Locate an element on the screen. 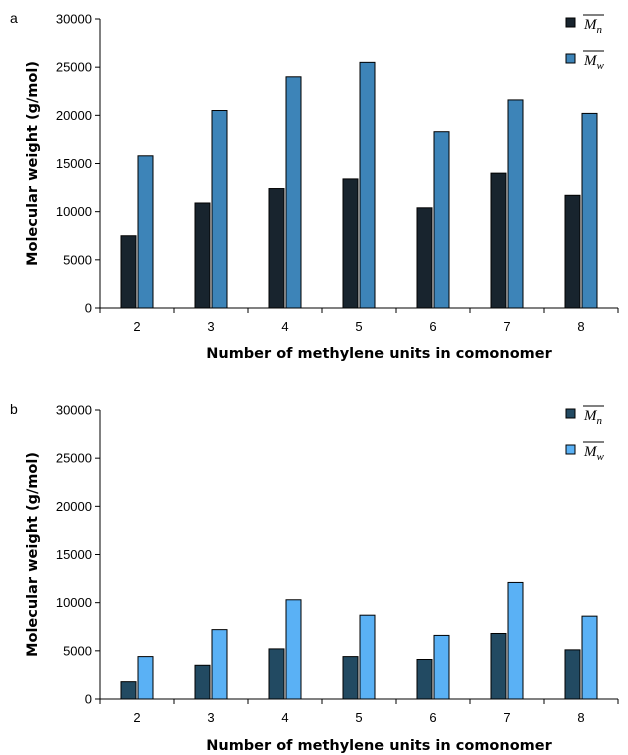 Image resolution: width=628 pixels, height=755 pixels. panel-label: a is located at coordinates (14, 18).